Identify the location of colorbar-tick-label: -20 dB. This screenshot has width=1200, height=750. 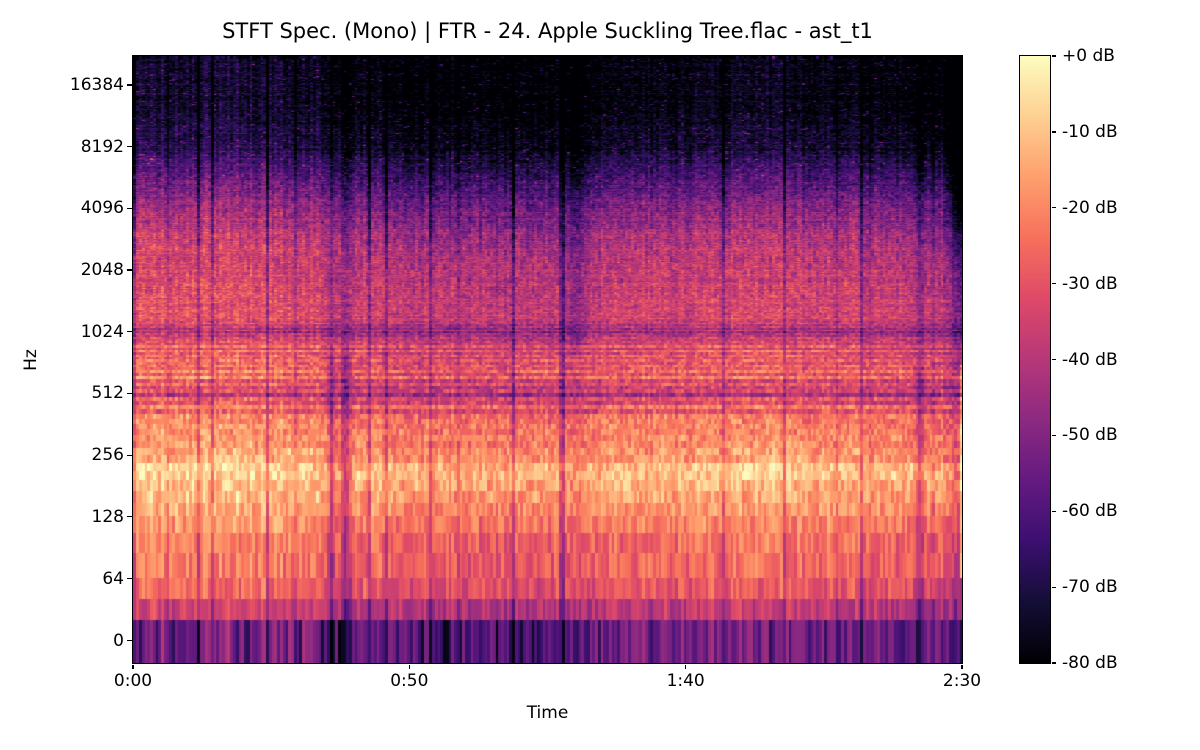
(1090, 207).